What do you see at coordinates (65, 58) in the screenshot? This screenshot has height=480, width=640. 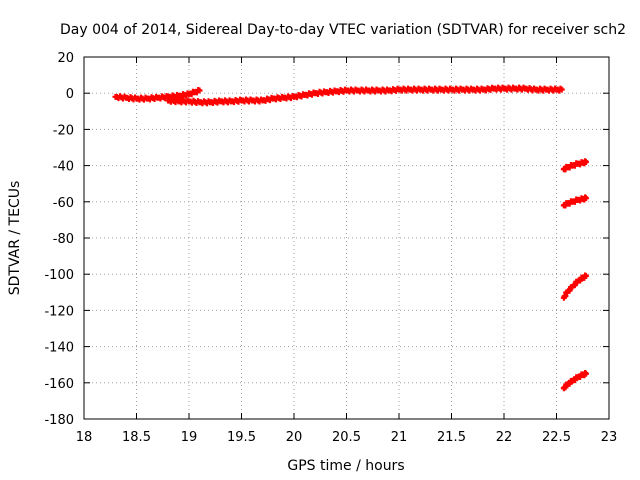 I see `y-tick-label: 20` at bounding box center [65, 58].